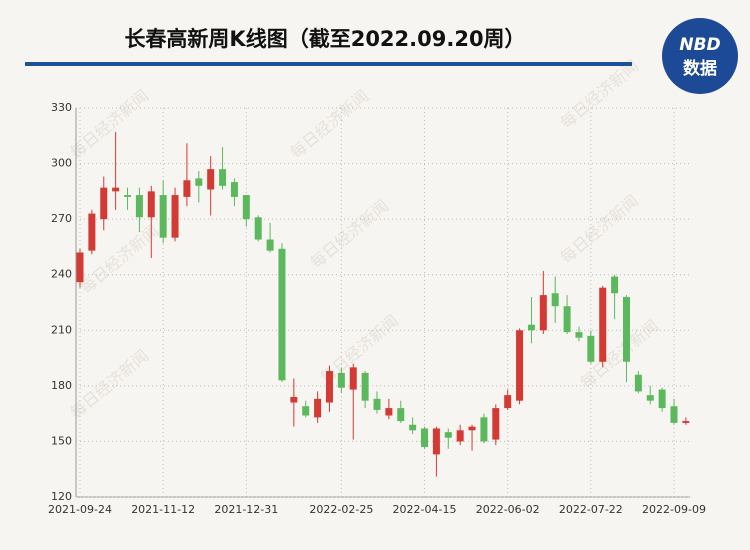 The height and width of the screenshot is (550, 750). I want to click on logo-text: NBD, so click(699, 45).